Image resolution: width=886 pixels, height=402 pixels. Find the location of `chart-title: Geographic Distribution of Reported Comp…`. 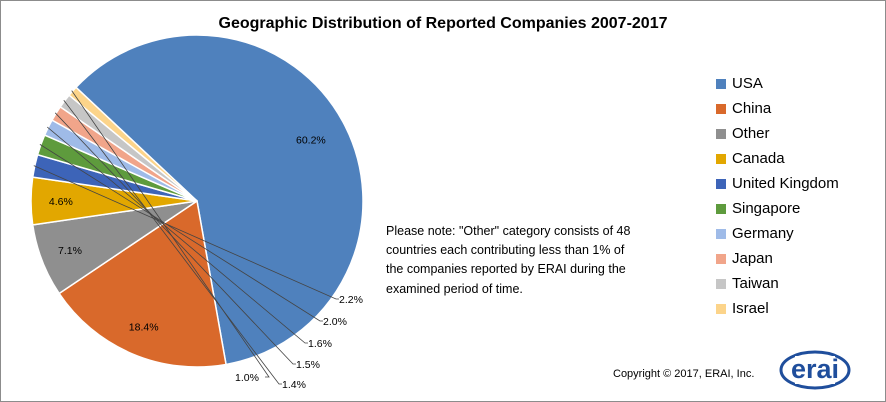

chart-title: Geographic Distribution of Reported Comp… is located at coordinates (443, 23).